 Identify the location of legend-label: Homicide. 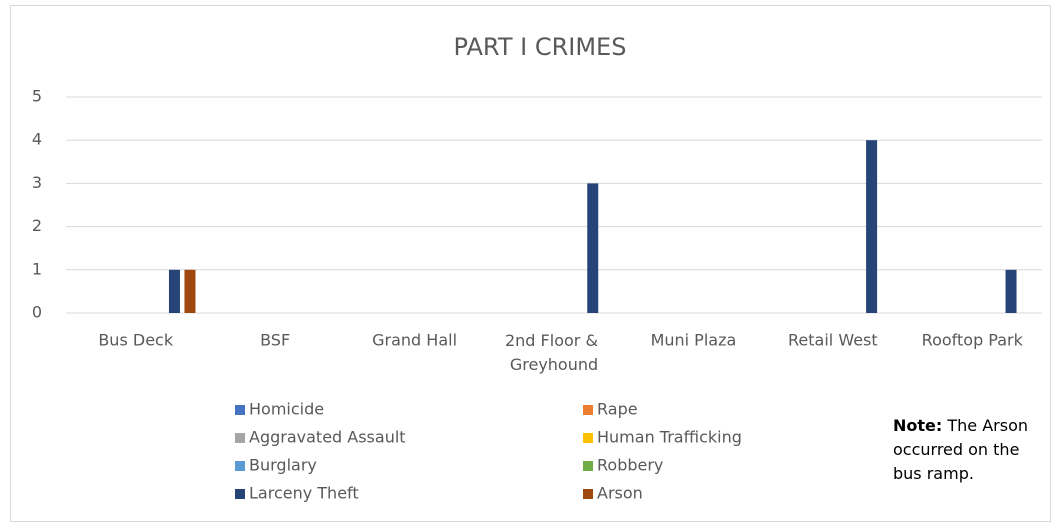
(286, 409).